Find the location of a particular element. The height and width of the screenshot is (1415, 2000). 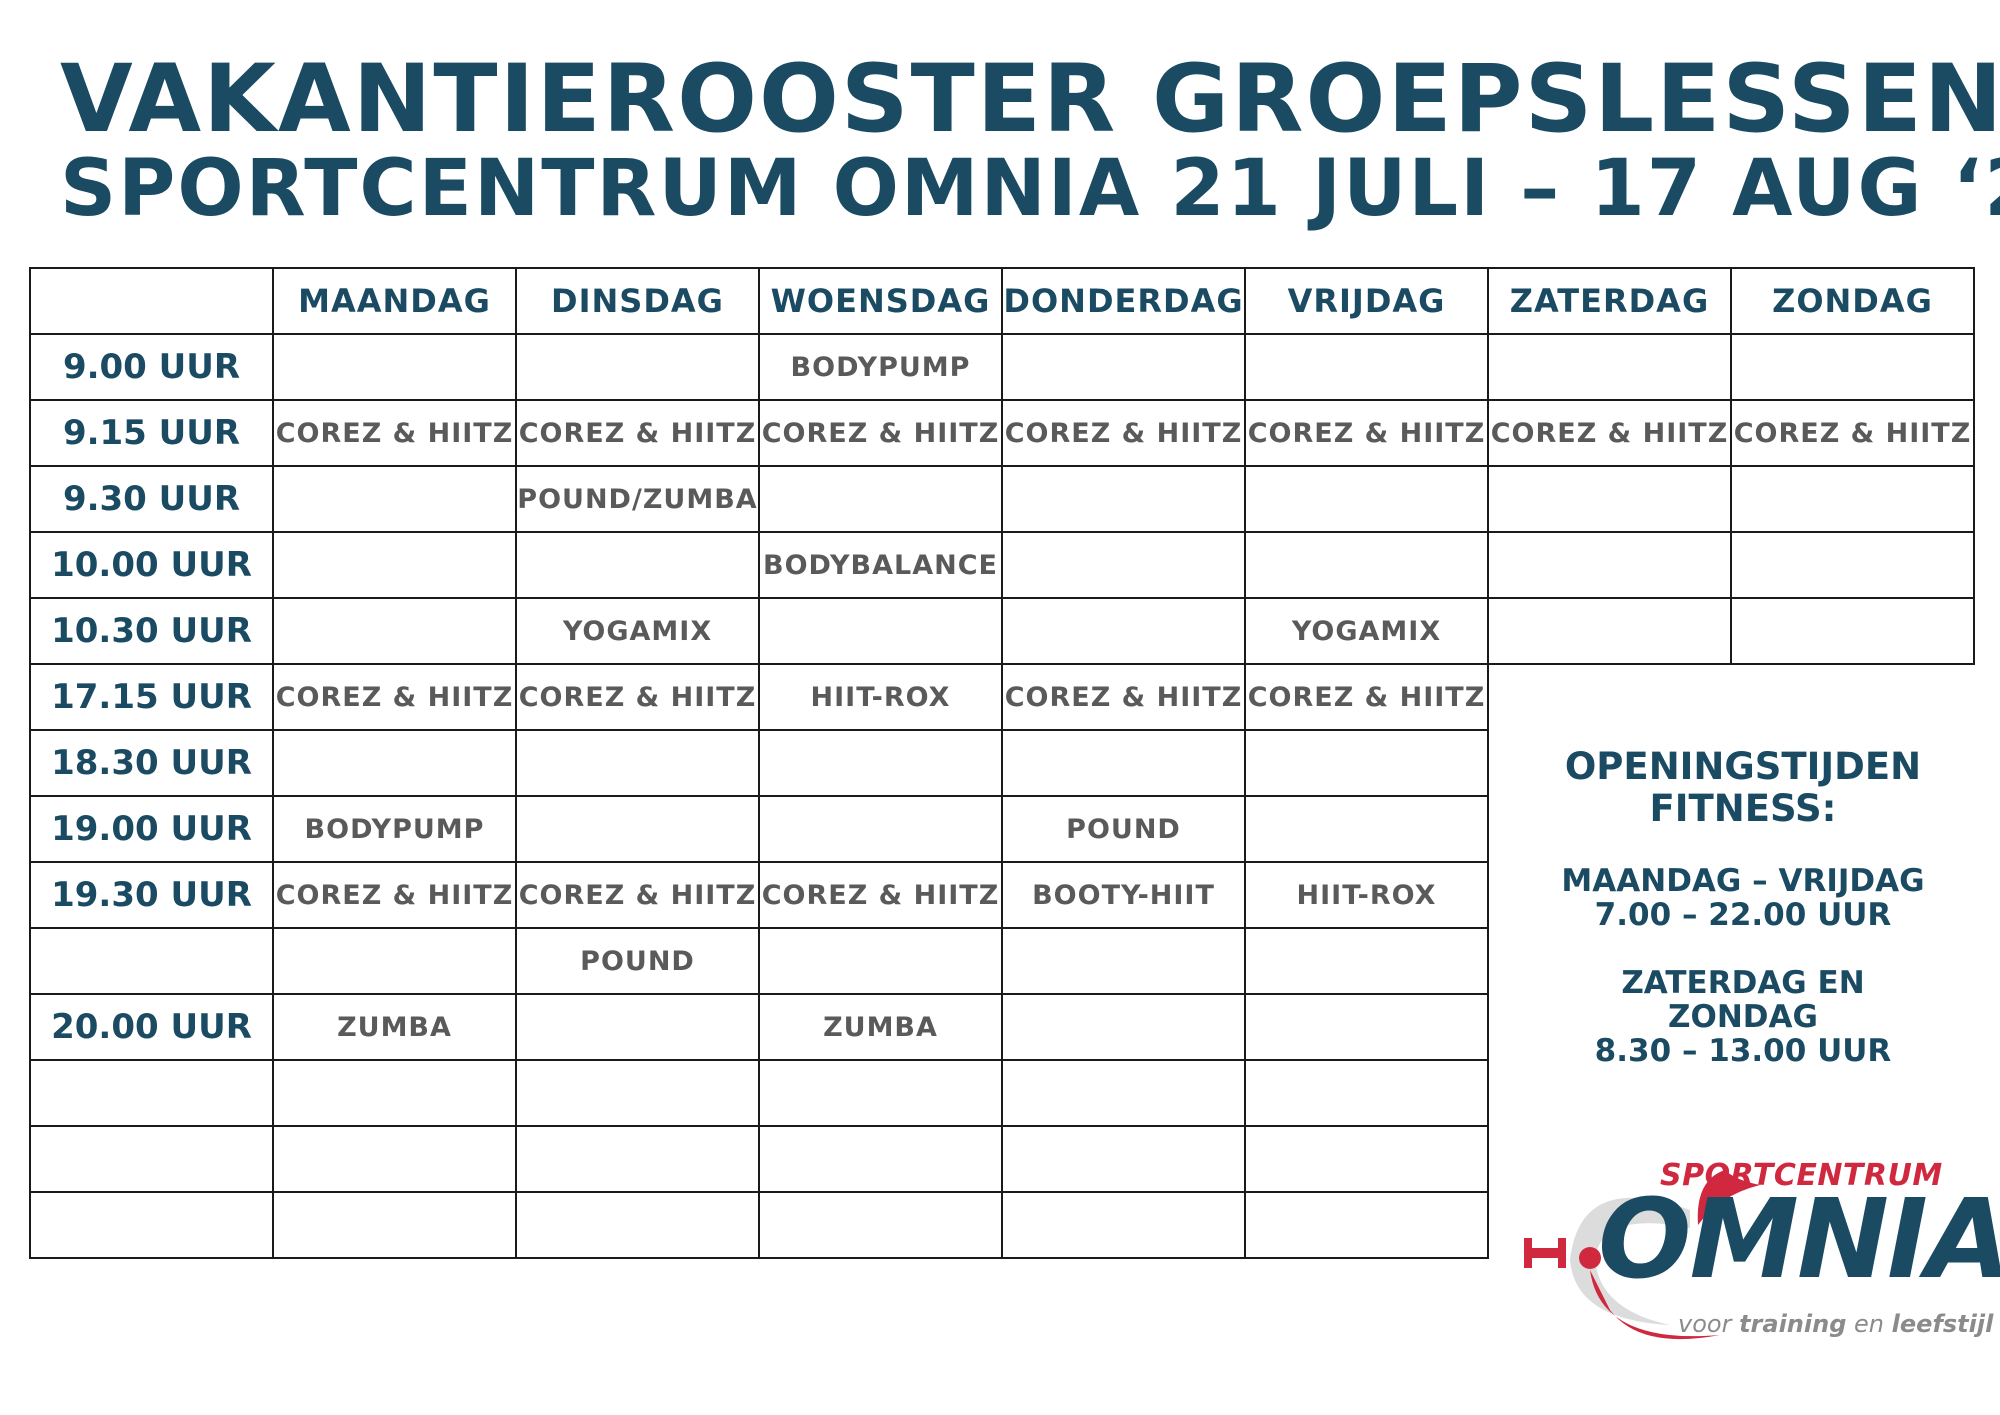

page-subtitle: SPORTCENTRUM OMNIA 21 JULI – 17 AUG ‘25 is located at coordinates (1030, 189).